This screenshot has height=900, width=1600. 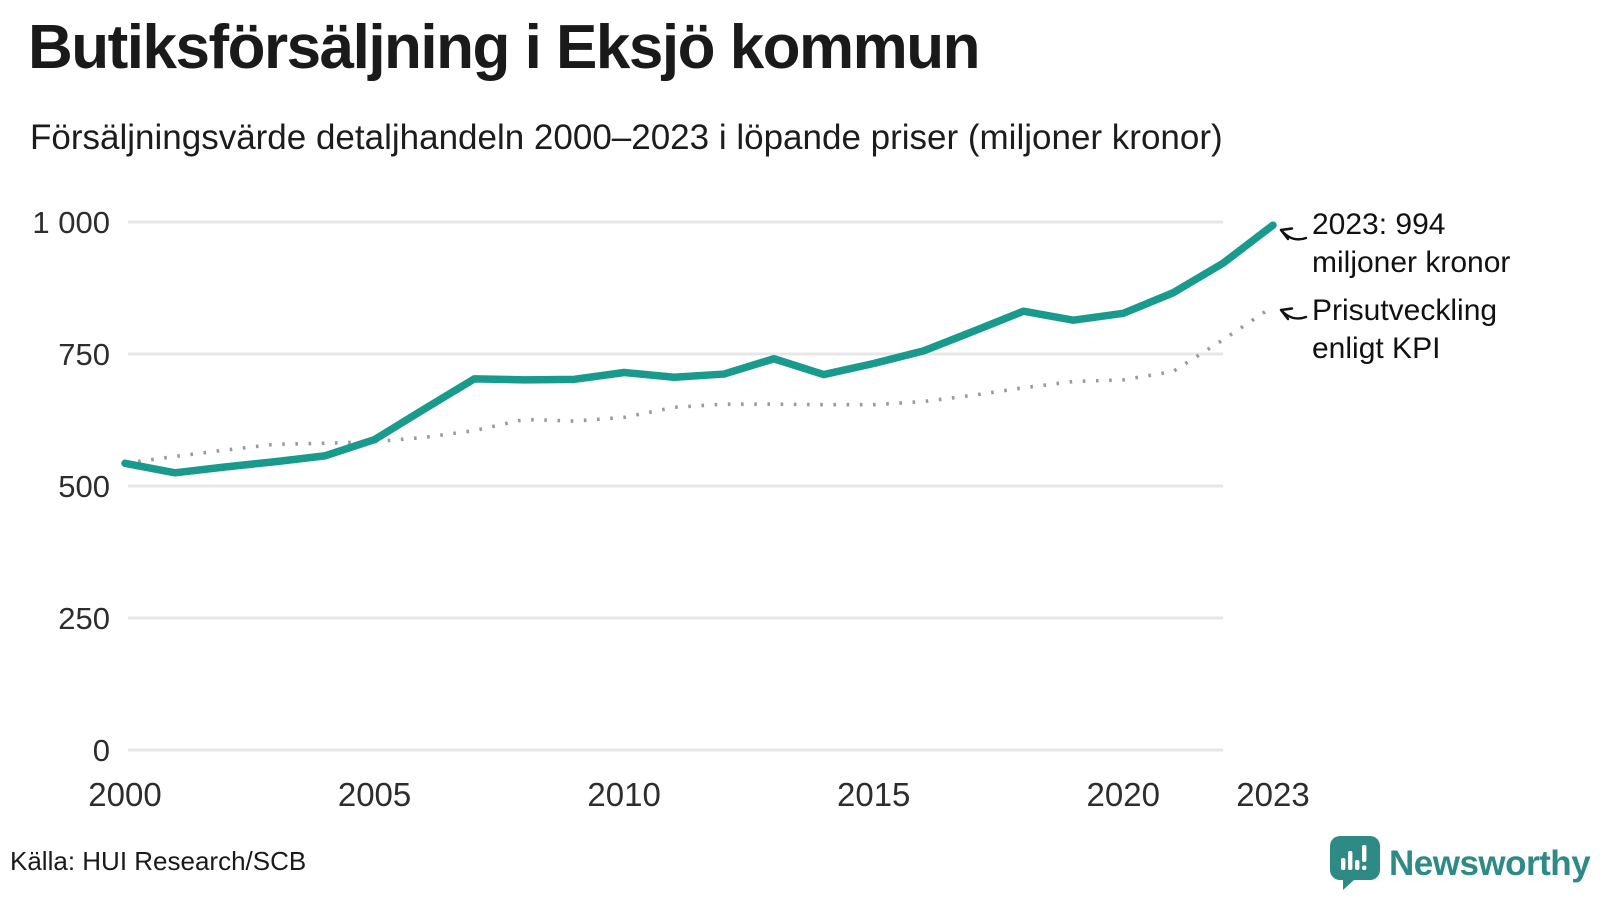 What do you see at coordinates (1293, 314) in the screenshot?
I see `annotation-arrow-kpi` at bounding box center [1293, 314].